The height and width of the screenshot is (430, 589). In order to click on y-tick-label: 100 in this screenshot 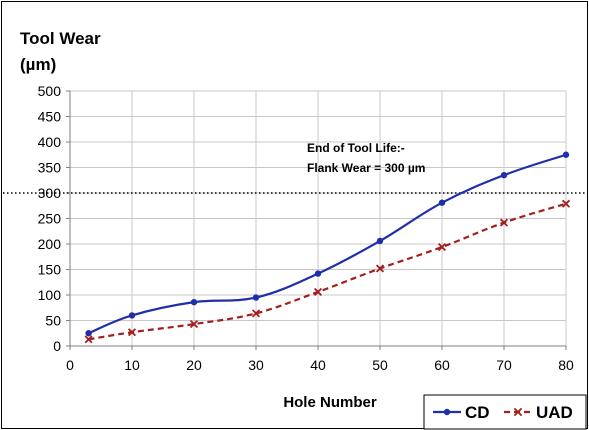, I will do `click(50, 295)`.